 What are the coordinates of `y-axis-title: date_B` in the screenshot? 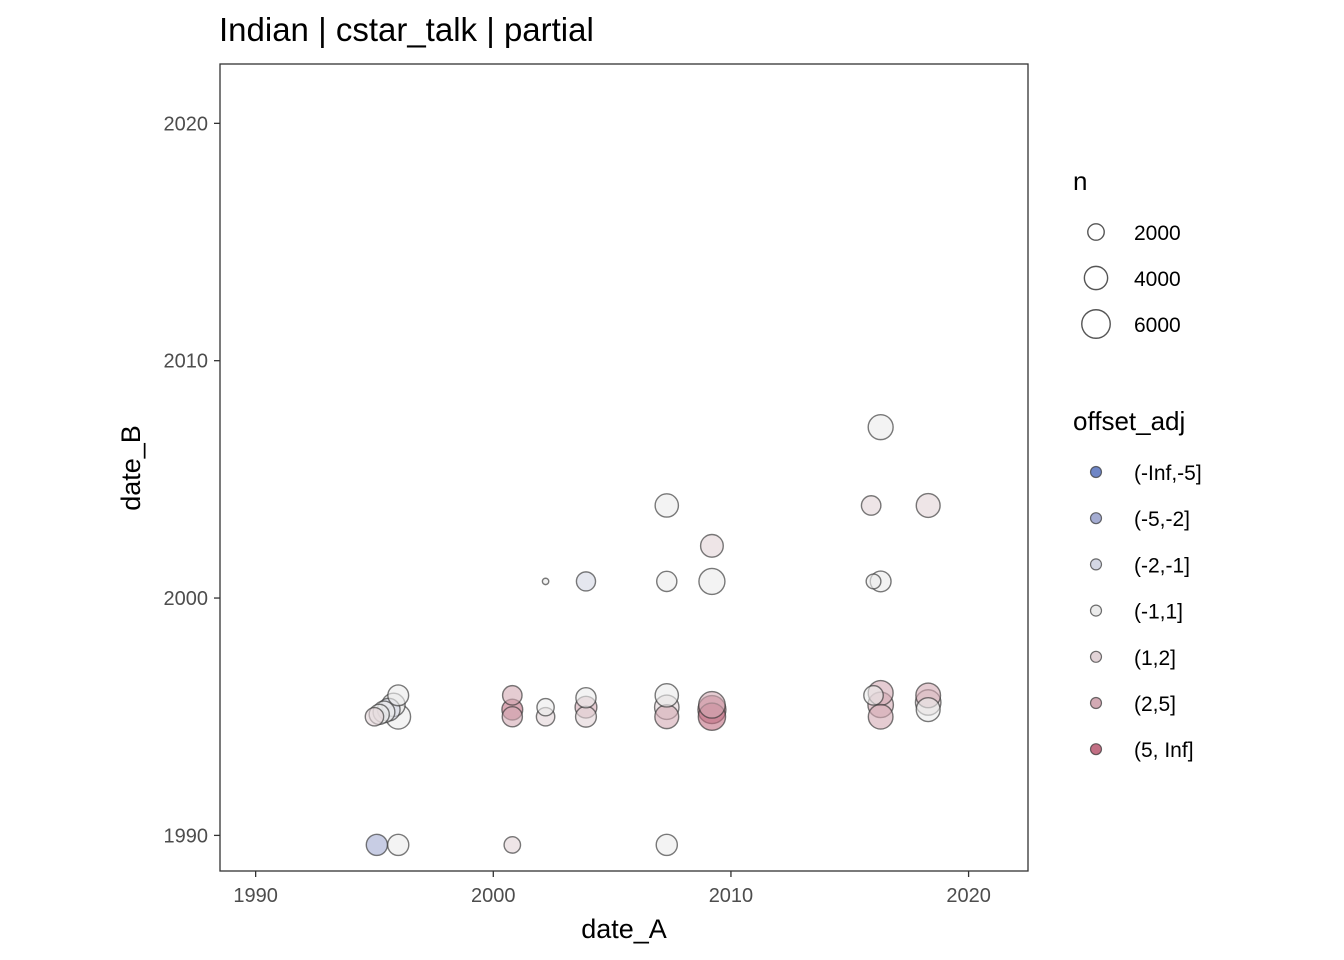 It's located at (131, 468).